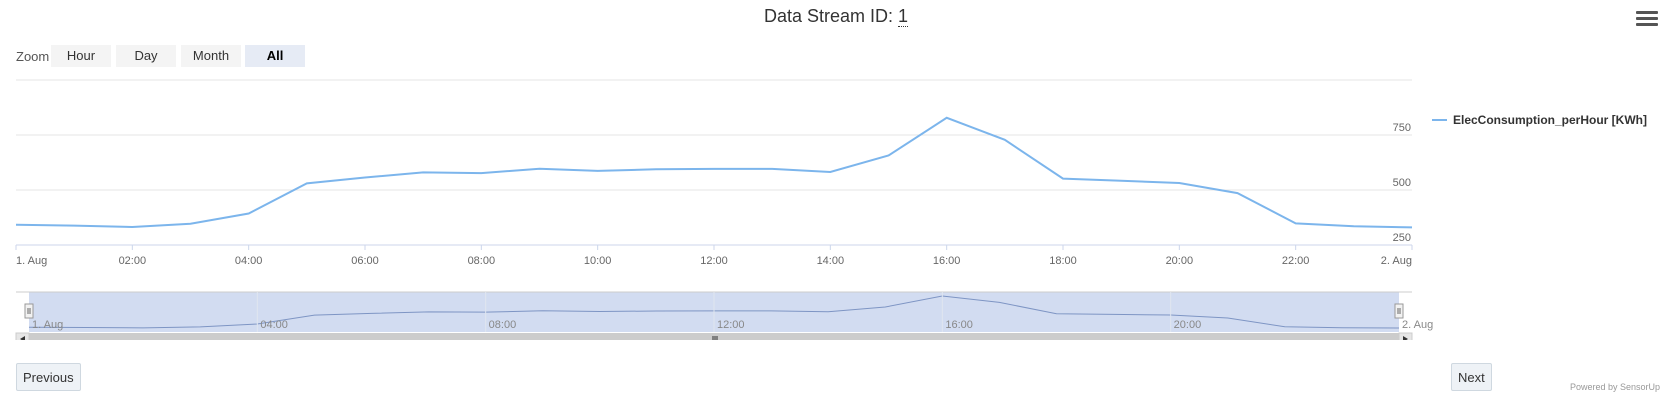 This screenshot has width=1672, height=412. What do you see at coordinates (731, 325) in the screenshot?
I see `navigator-tick-label: 12:00` at bounding box center [731, 325].